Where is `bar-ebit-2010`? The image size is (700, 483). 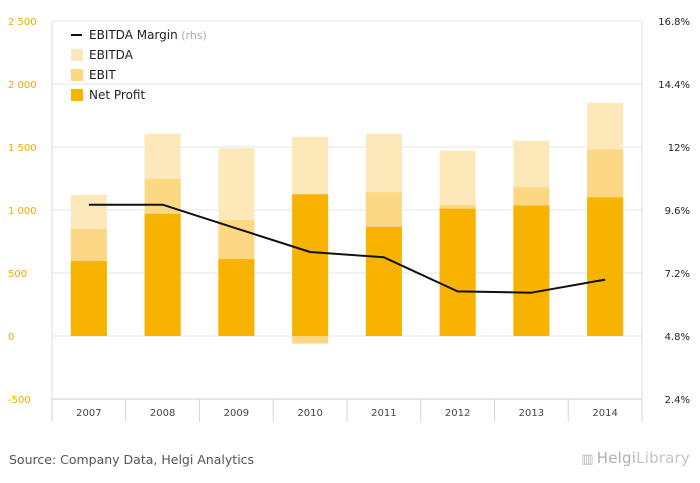
bar-ebit-2010 is located at coordinates (310, 340).